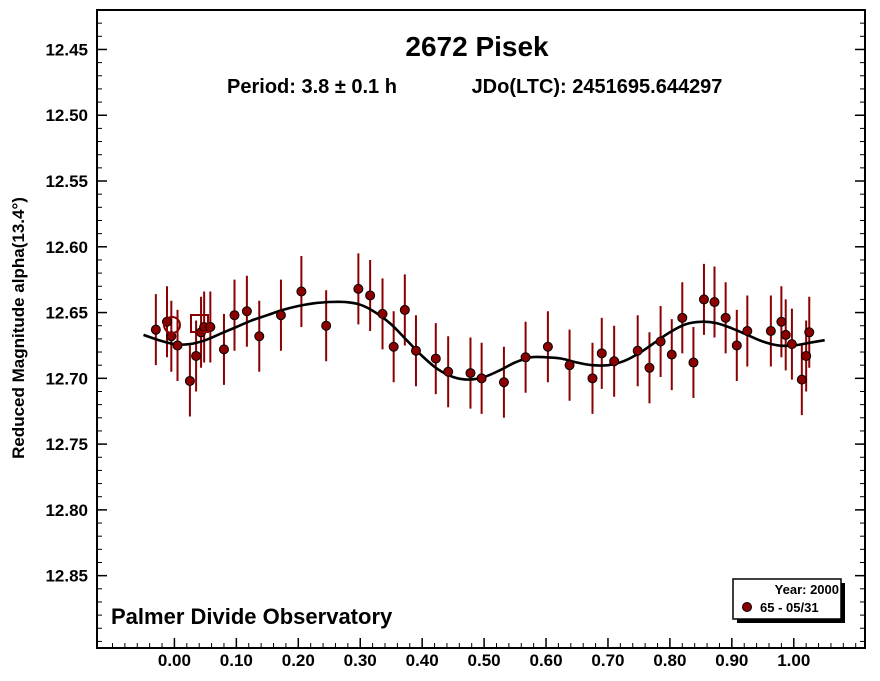 This screenshot has height=681, width=880. I want to click on chart-title: 2672 Pisek, so click(477, 46).